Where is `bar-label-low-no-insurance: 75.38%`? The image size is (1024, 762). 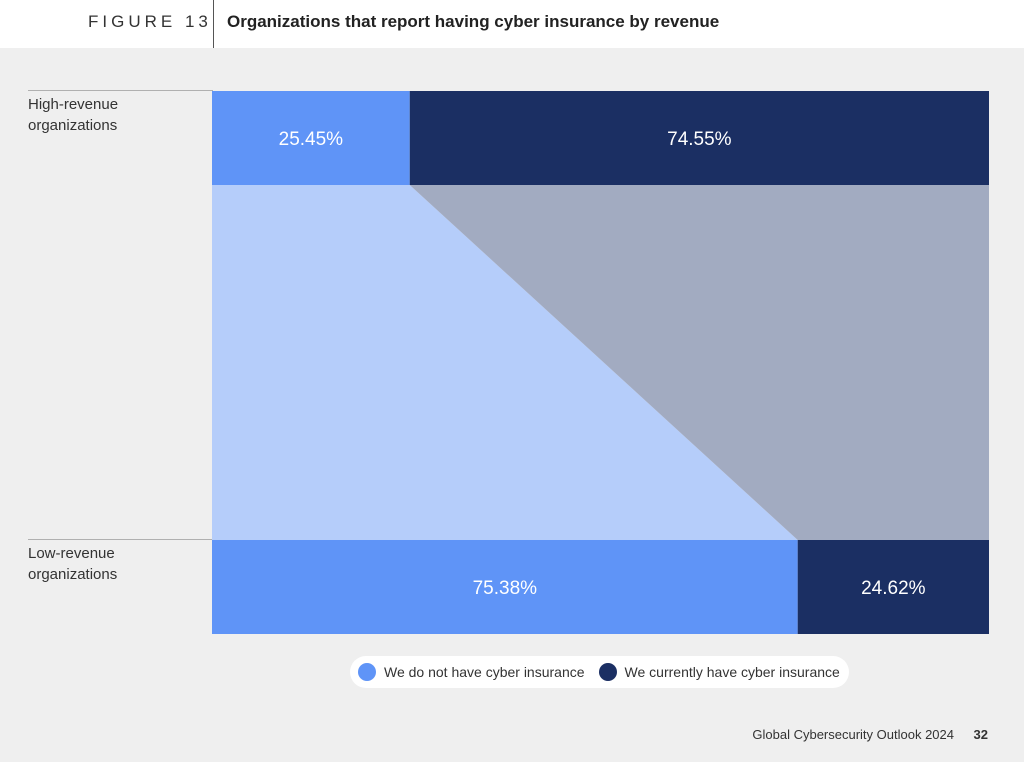
bar-label-low-no-insurance: 75.38% is located at coordinates (505, 588).